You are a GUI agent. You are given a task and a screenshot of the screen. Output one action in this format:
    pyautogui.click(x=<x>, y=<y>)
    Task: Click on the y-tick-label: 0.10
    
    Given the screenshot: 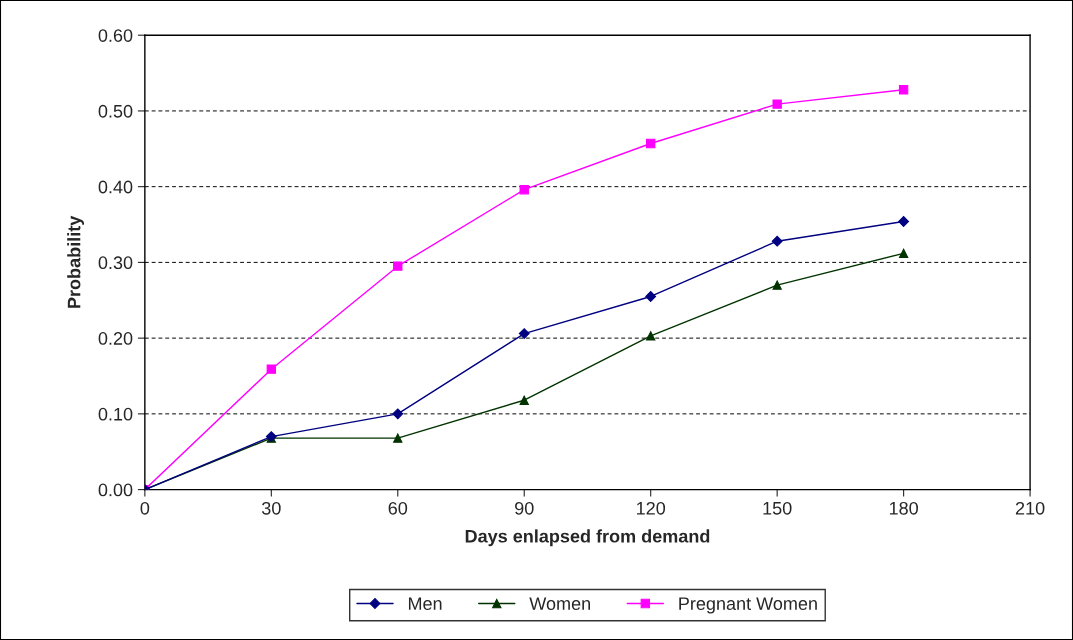 What is the action you would take?
    pyautogui.click(x=115, y=414)
    